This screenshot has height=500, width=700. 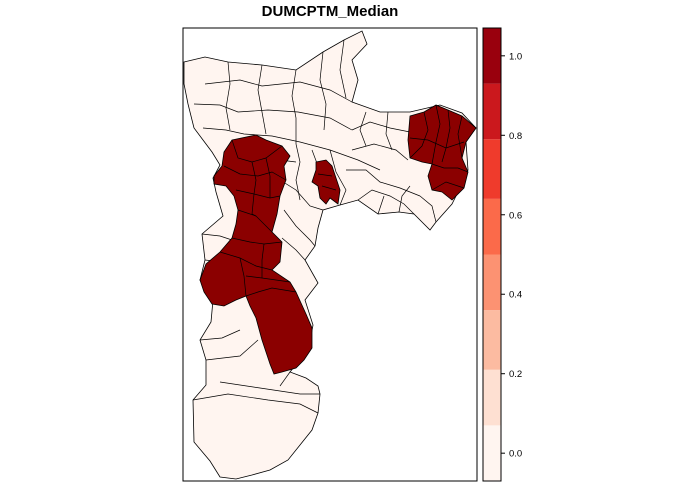 I want to click on high-value-districts-west, so click(x=256, y=254).